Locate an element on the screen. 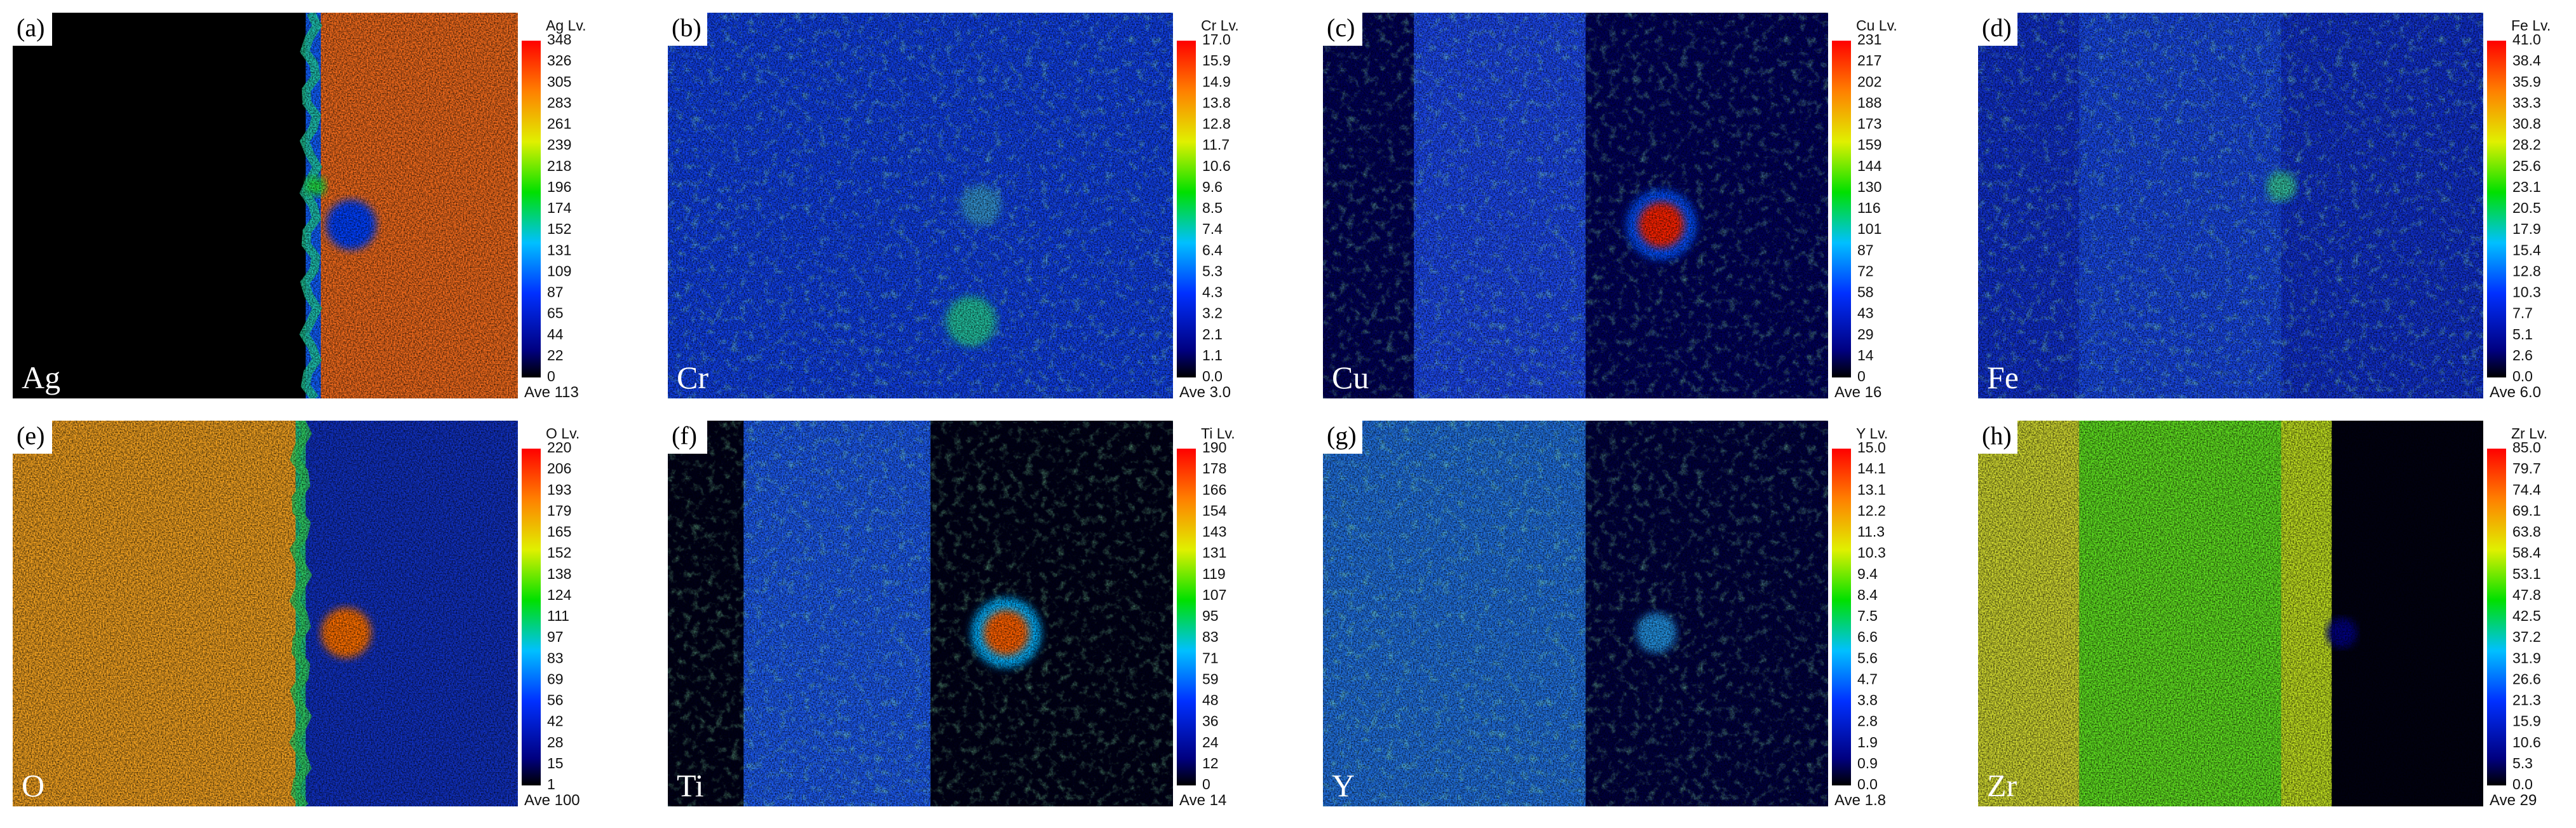  scale-tick-label: 193 is located at coordinates (559, 490).